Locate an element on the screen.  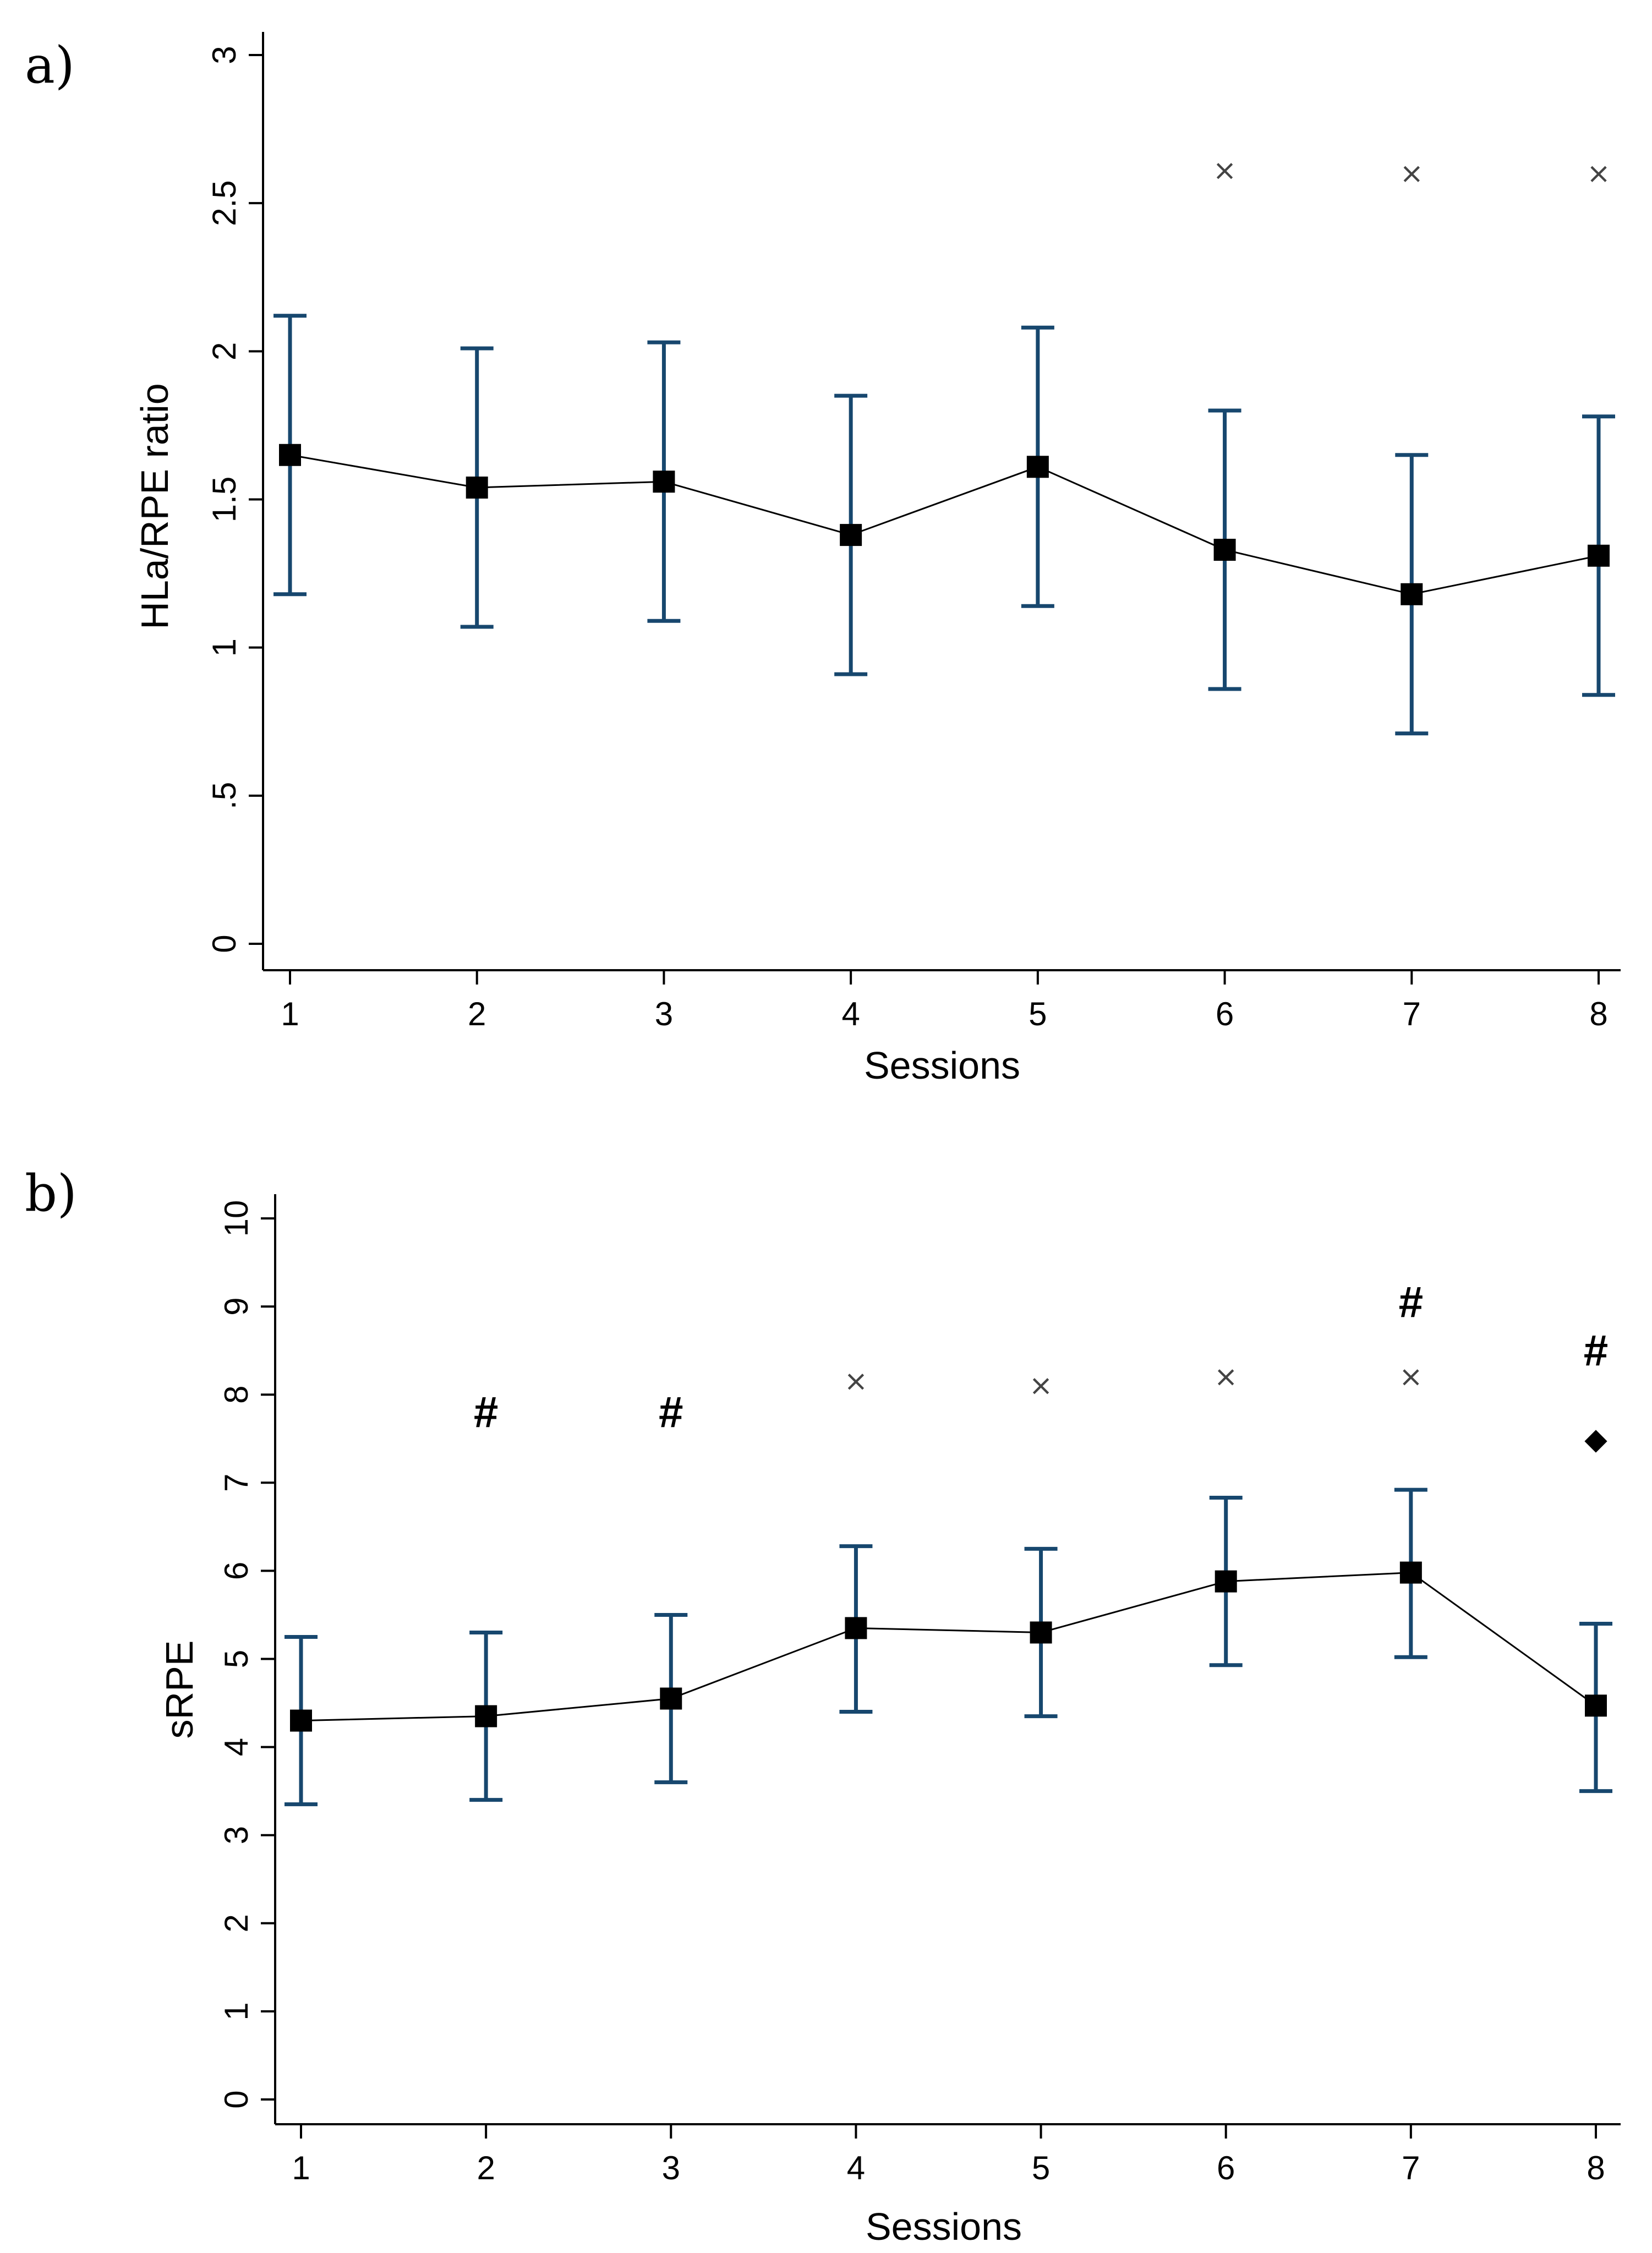
y-tick-label: 1.5 is located at coordinates (224, 499).